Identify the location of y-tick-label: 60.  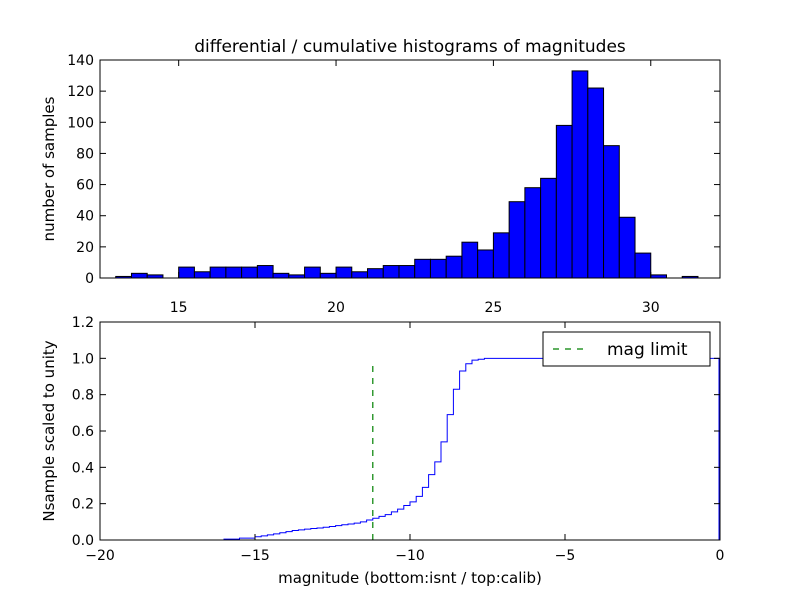
(85, 186).